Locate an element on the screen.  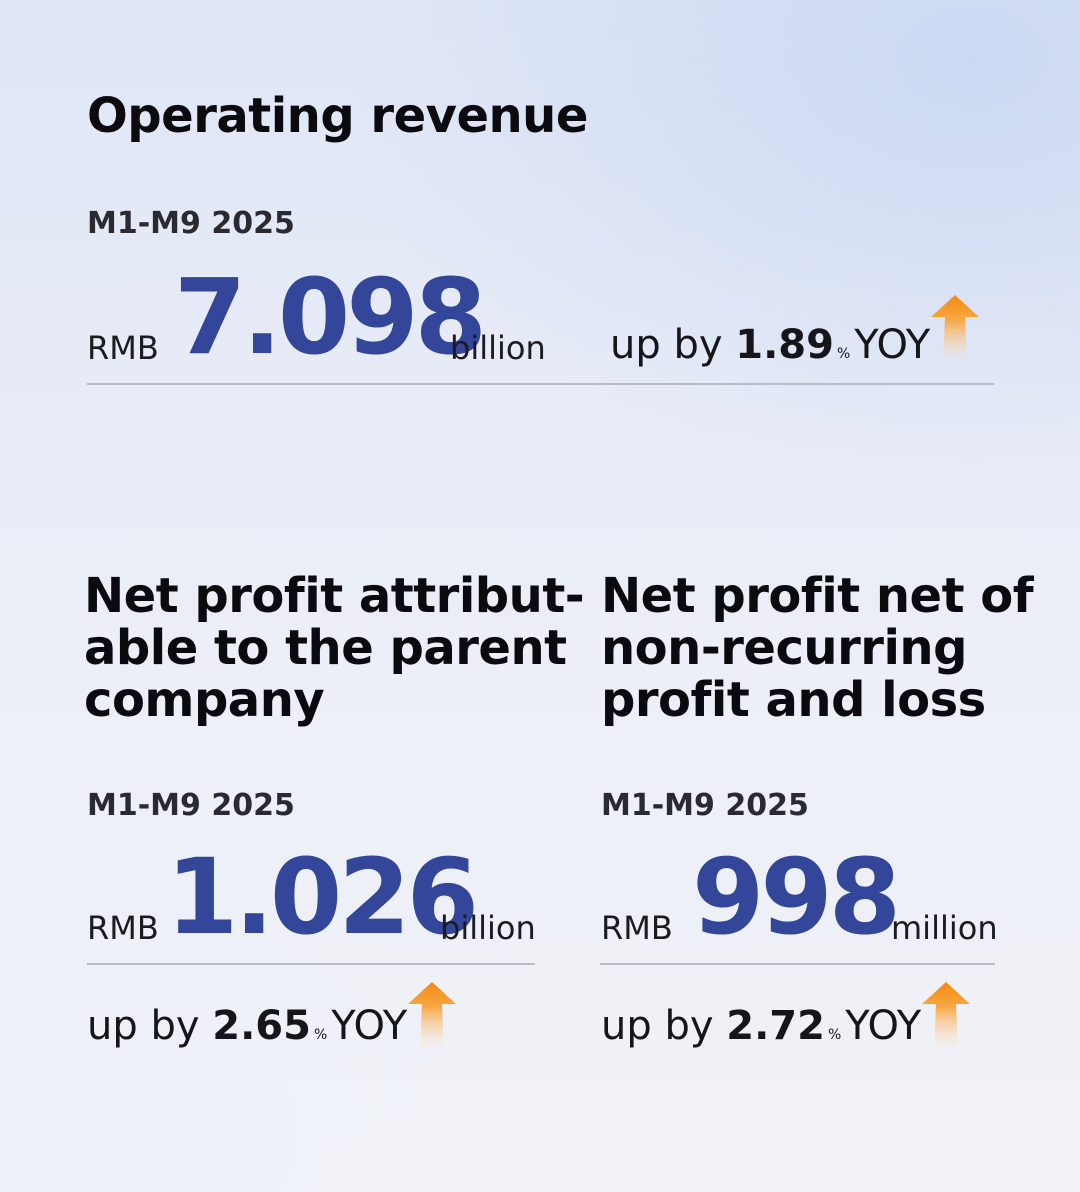
net-profit-value: 1.026 is located at coordinates (322, 897).